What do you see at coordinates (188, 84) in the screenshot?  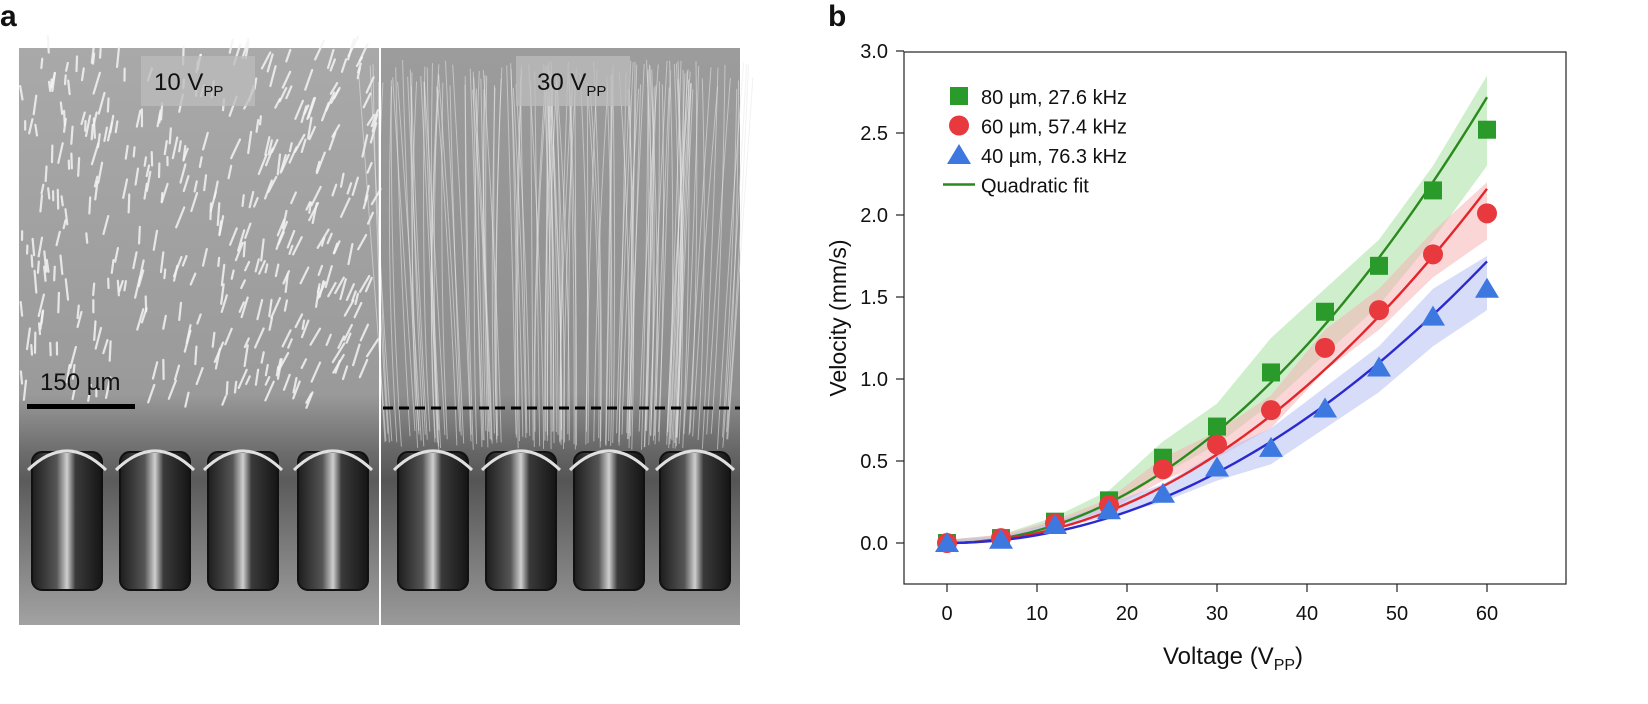 I see `voltage-label-10vpp: 10 VPP` at bounding box center [188, 84].